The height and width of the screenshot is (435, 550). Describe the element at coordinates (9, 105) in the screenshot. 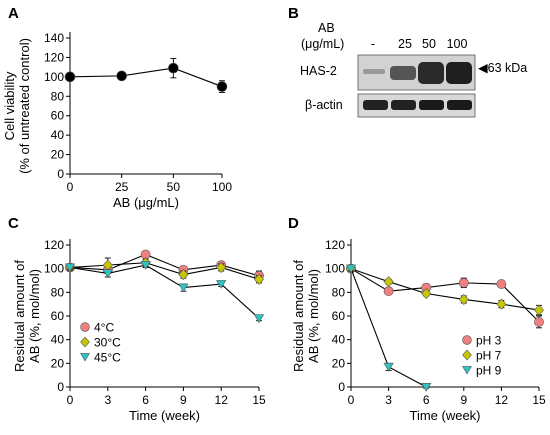

I see `y-axis-label: Cell viability` at that location.